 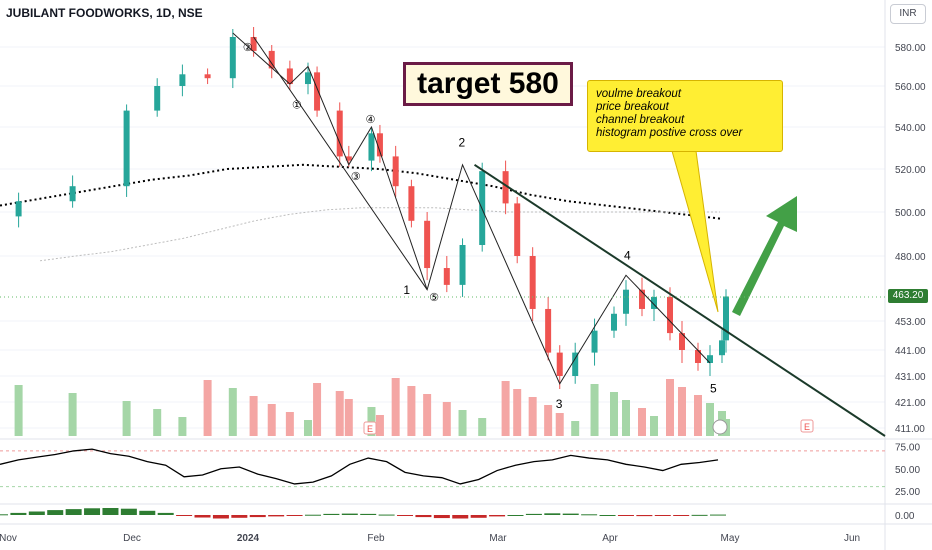 I want to click on price-tick-label: 421.00, so click(x=910, y=403).